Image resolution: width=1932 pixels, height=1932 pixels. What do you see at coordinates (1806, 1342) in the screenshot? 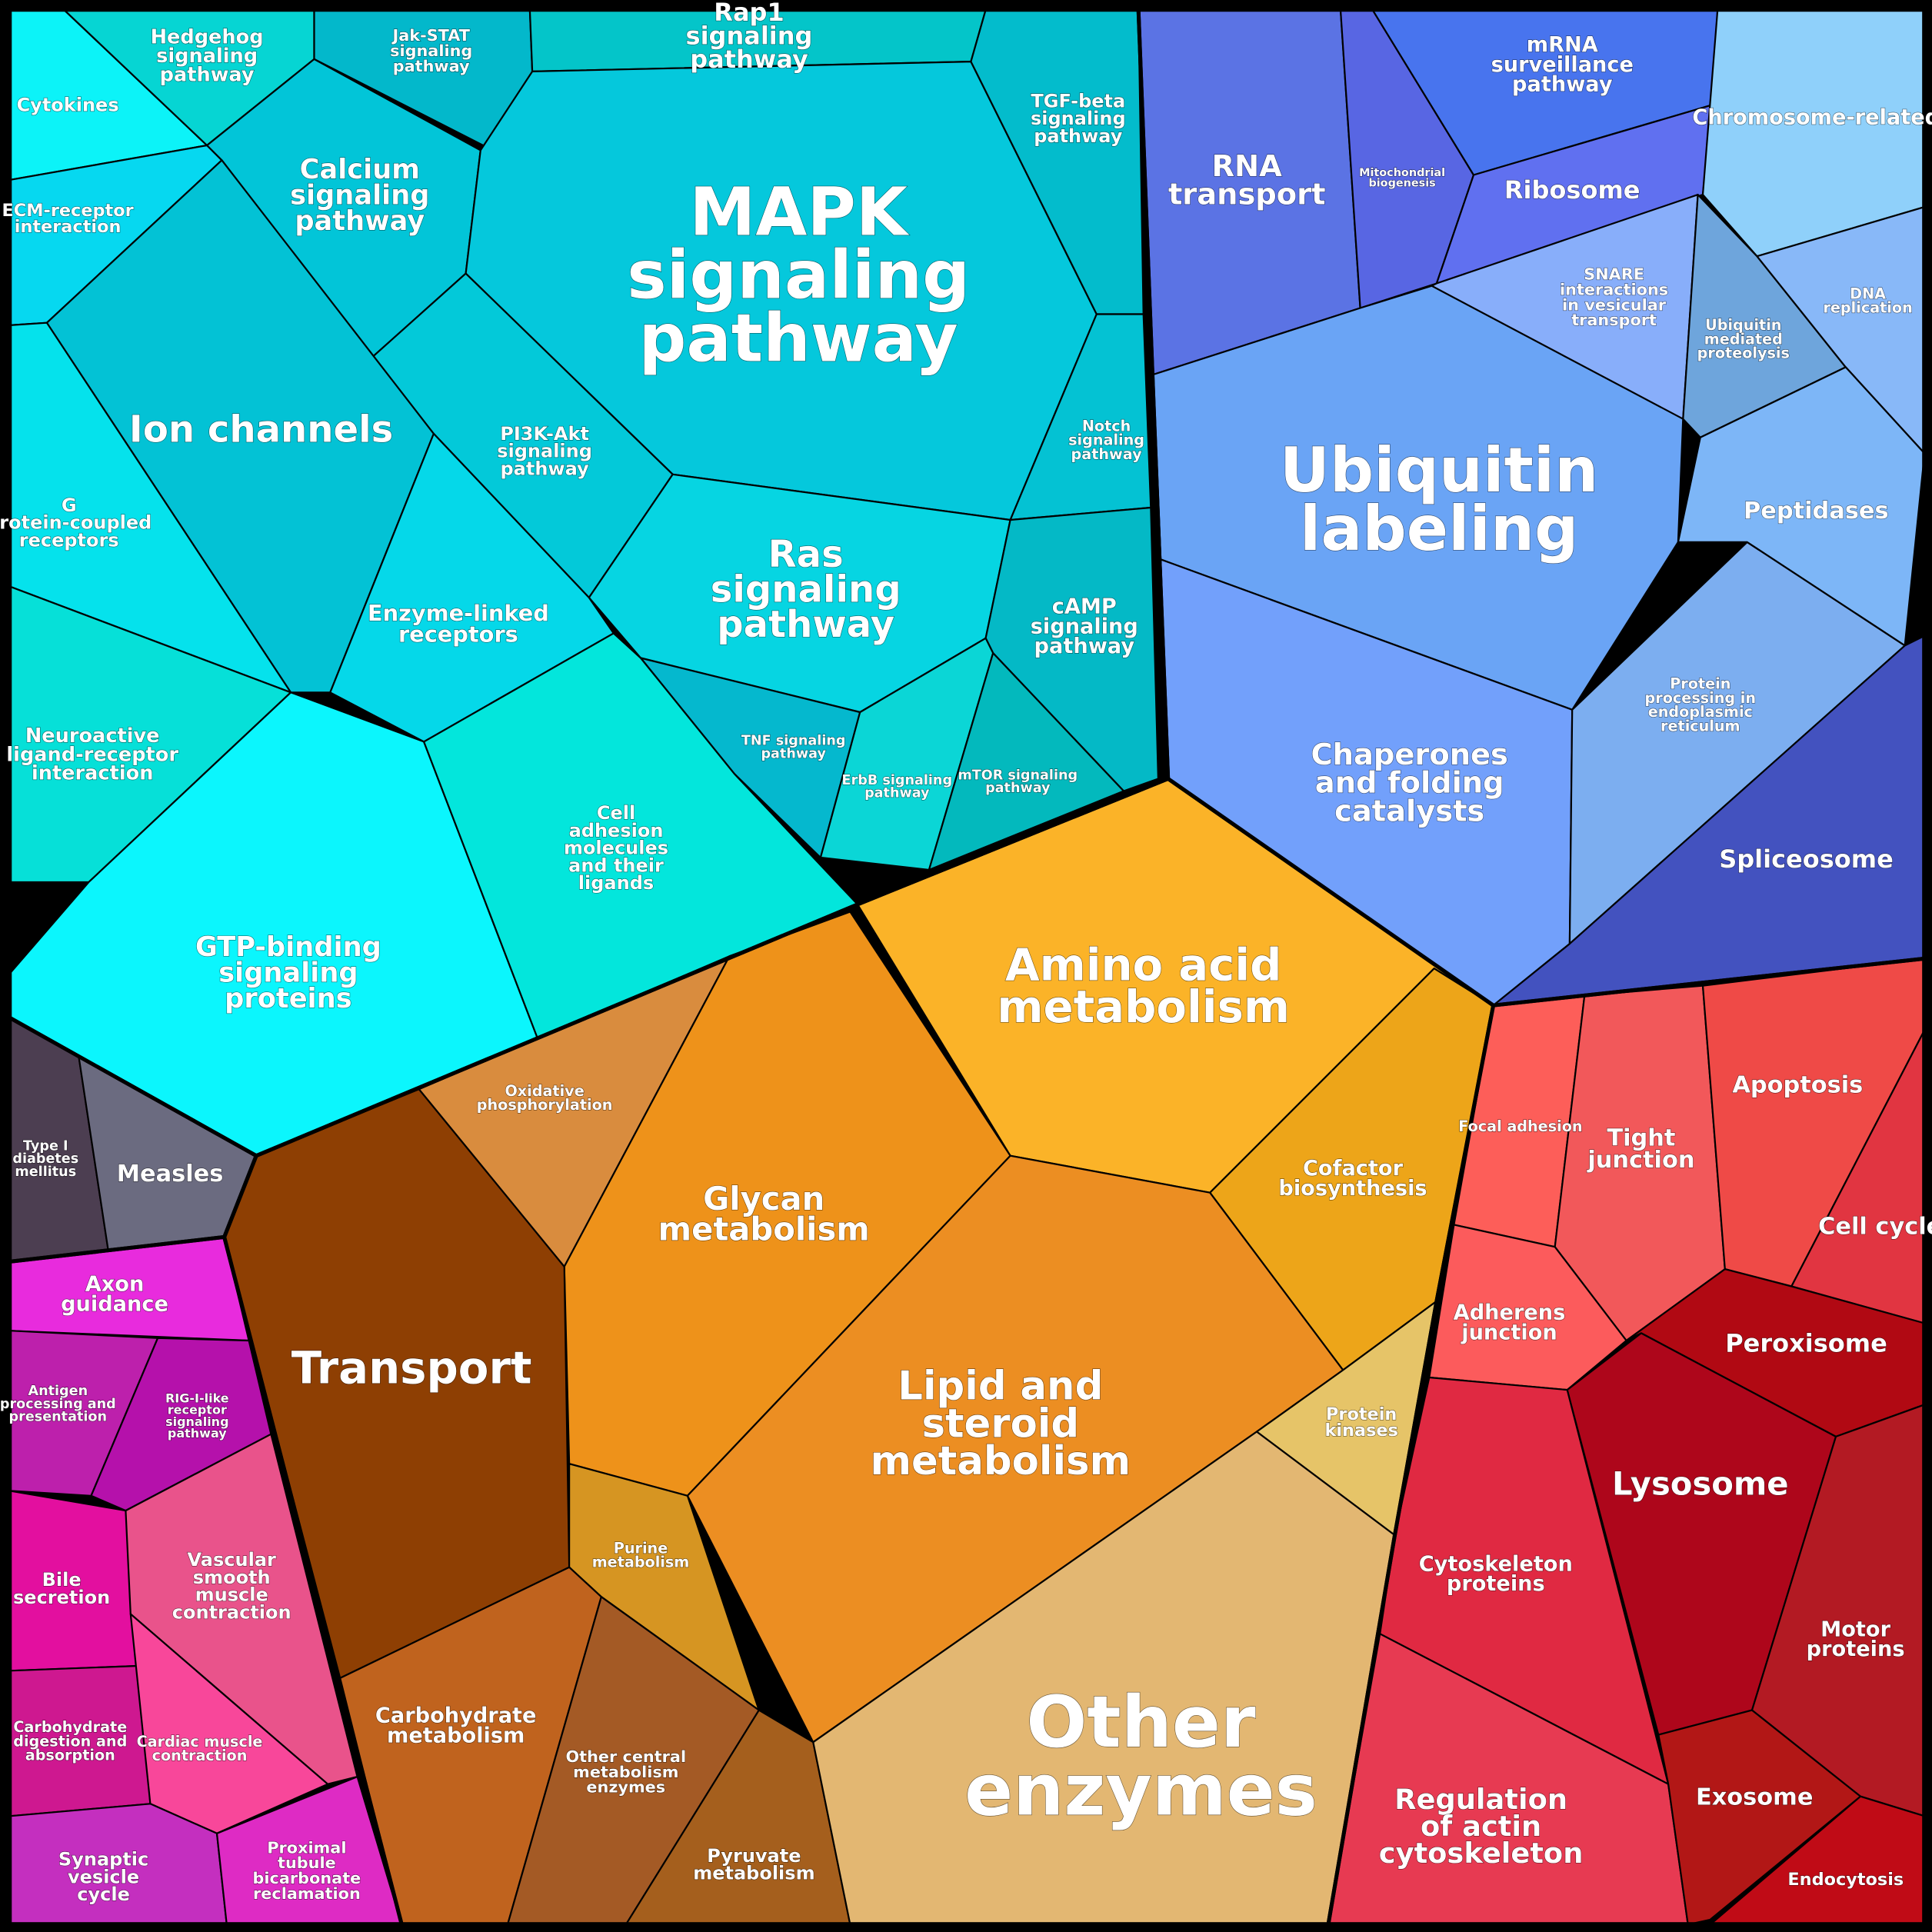
I see `label-peroxisome: Peroxisome` at bounding box center [1806, 1342].